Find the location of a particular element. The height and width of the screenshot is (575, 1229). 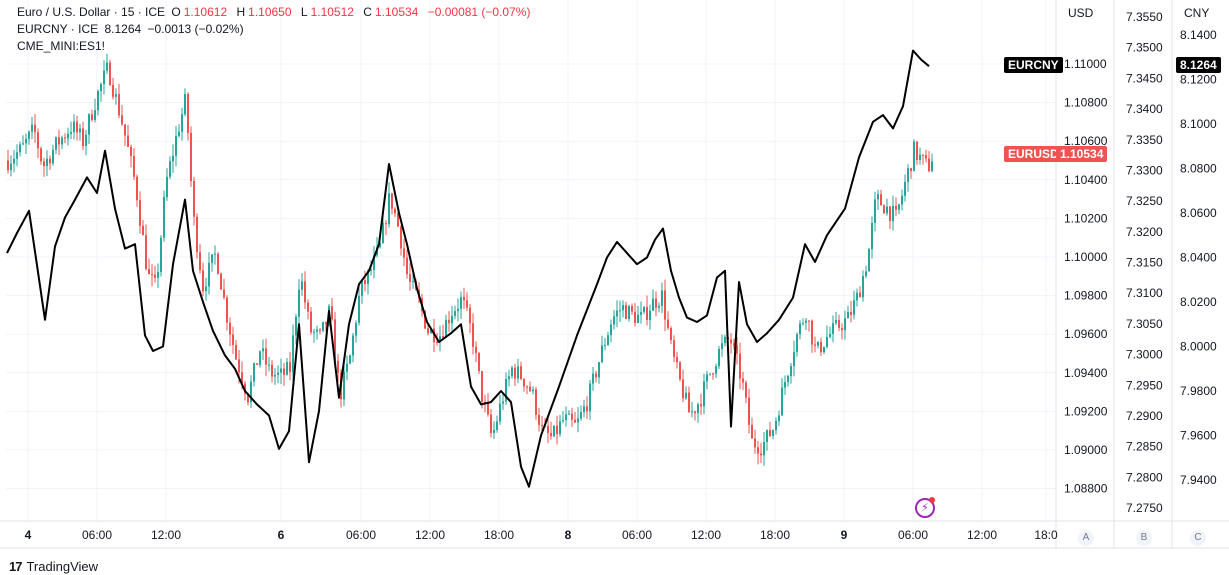

usd-unit-label: USD is located at coordinates (1081, 13).